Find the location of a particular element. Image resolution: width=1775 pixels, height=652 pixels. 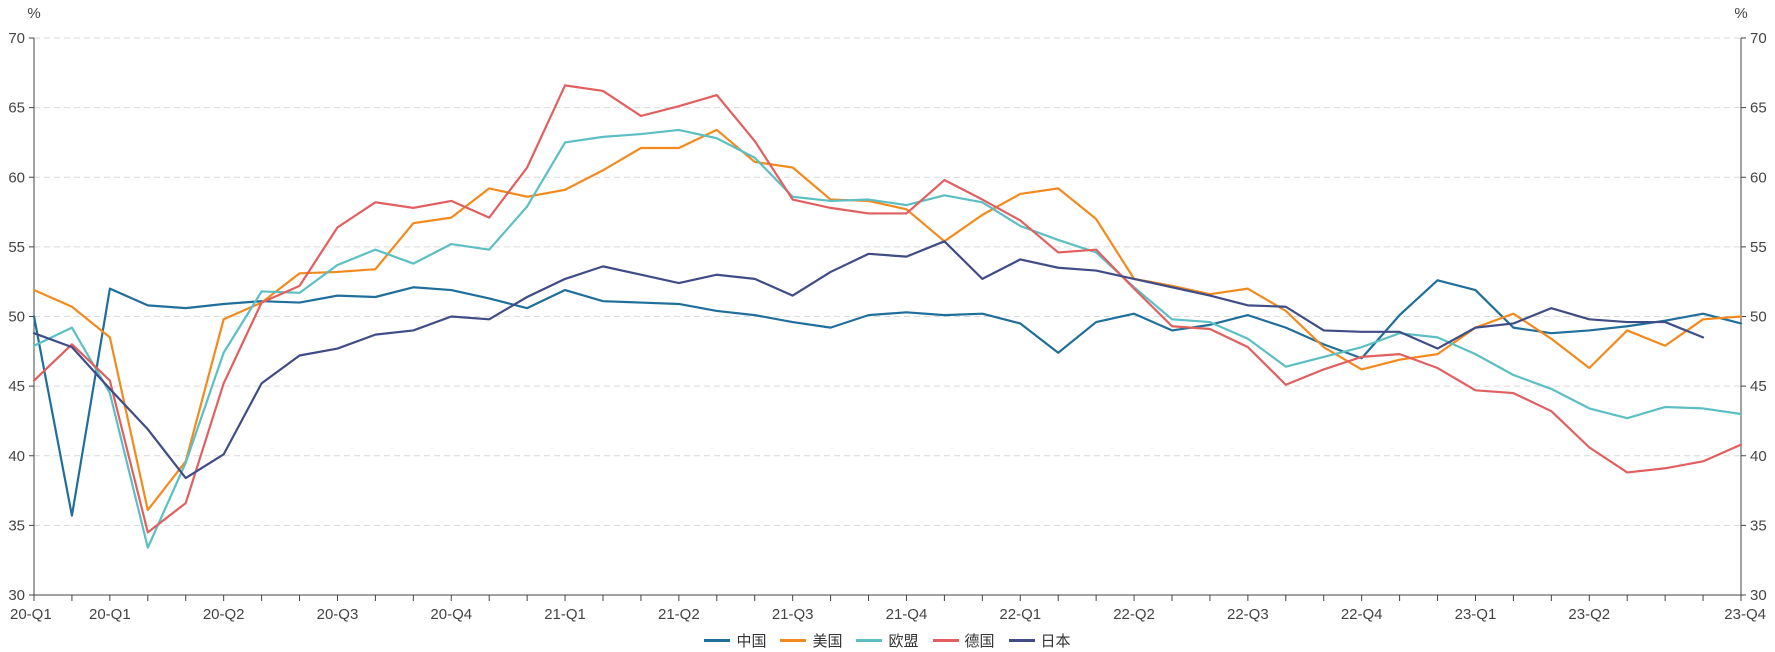

right-tick-label-60: 60 is located at coordinates (1758, 177).